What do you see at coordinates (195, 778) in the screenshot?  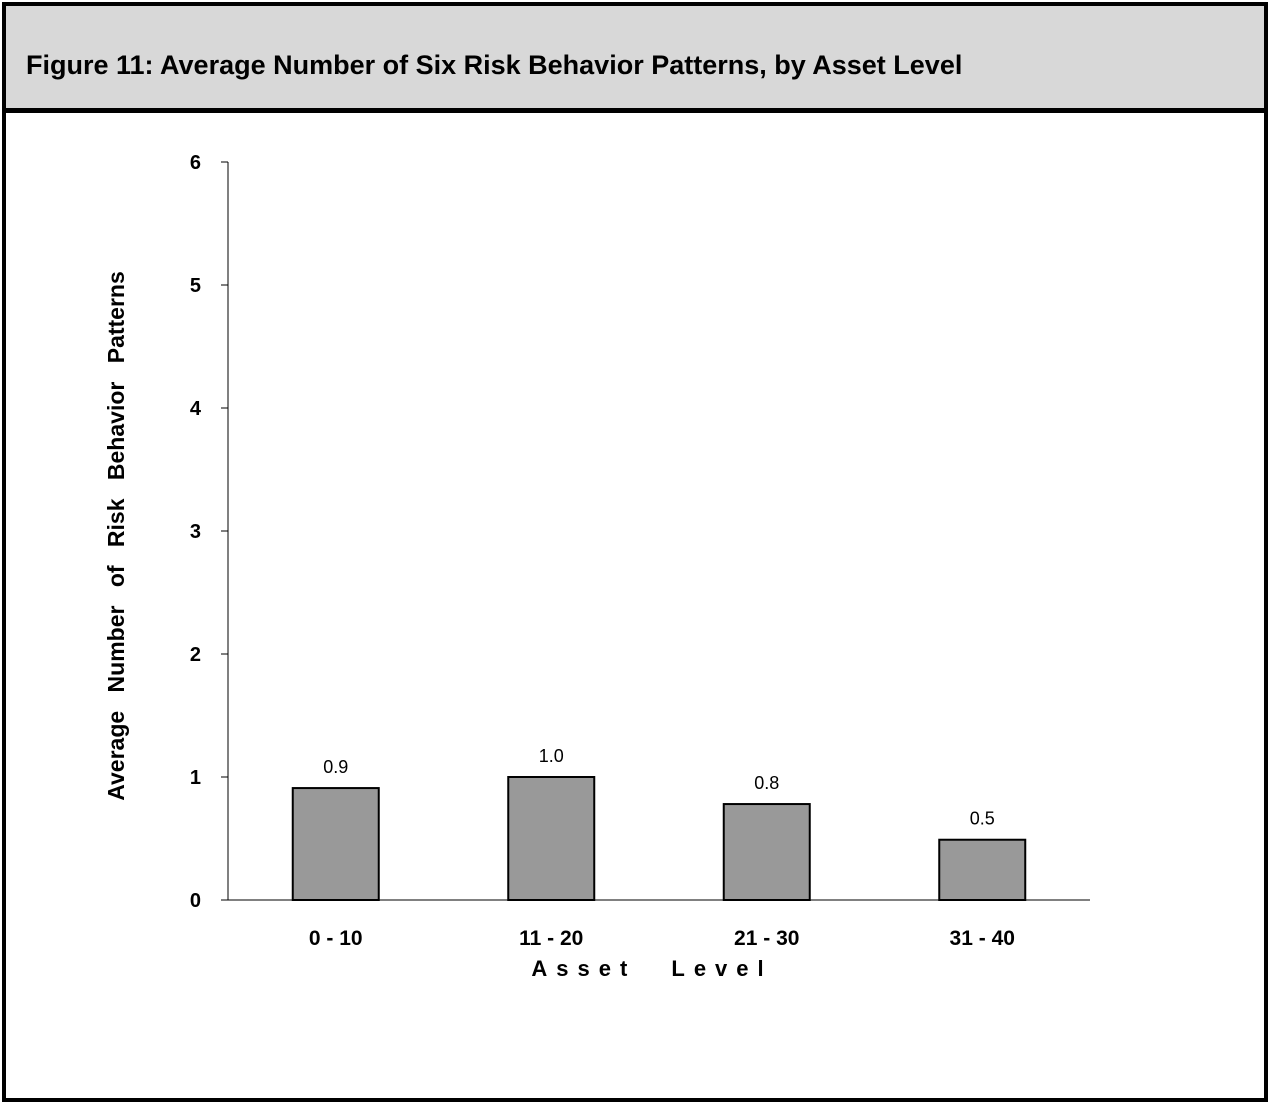 I see `y-tick-label: 1` at bounding box center [195, 778].